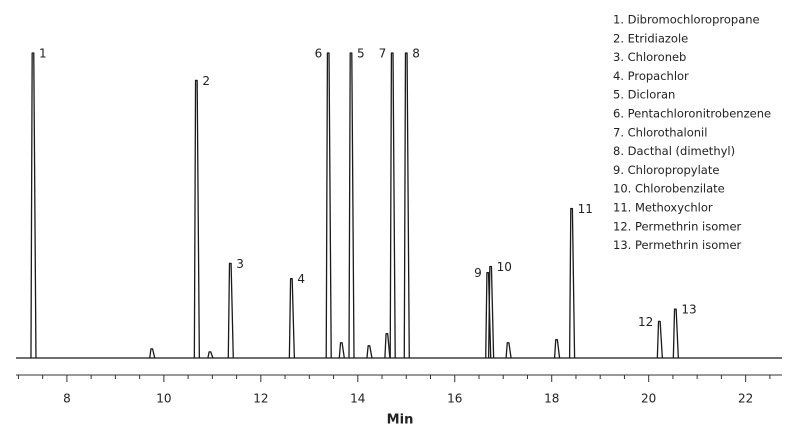 The height and width of the screenshot is (433, 800). I want to click on x-tick-label: 12, so click(260, 399).